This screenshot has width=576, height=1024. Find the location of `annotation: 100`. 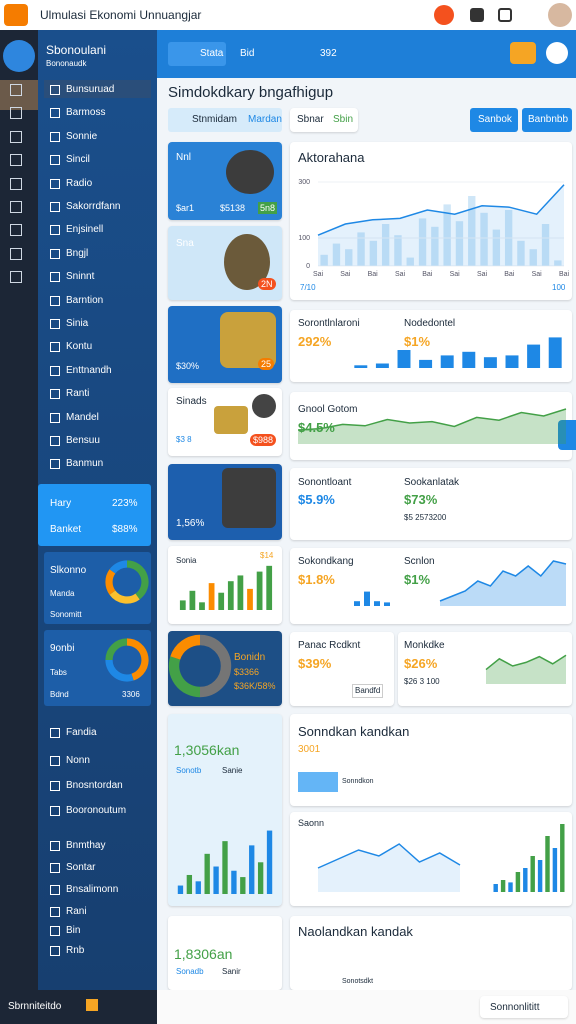

annotation: 100 is located at coordinates (559, 287).